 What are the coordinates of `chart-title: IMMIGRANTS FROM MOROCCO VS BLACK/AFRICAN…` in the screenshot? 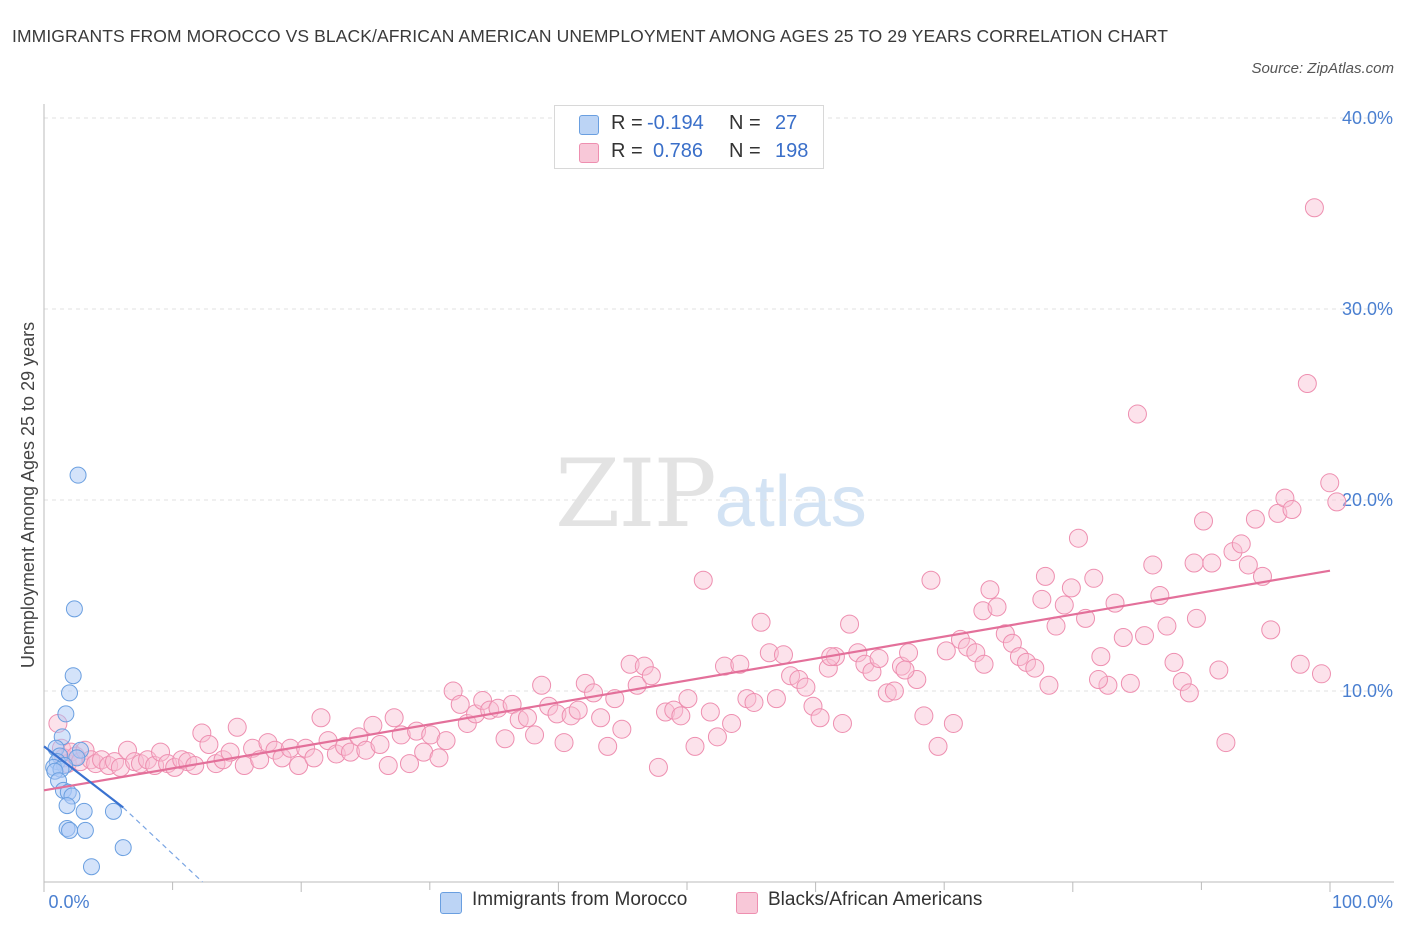 It's located at (590, 36).